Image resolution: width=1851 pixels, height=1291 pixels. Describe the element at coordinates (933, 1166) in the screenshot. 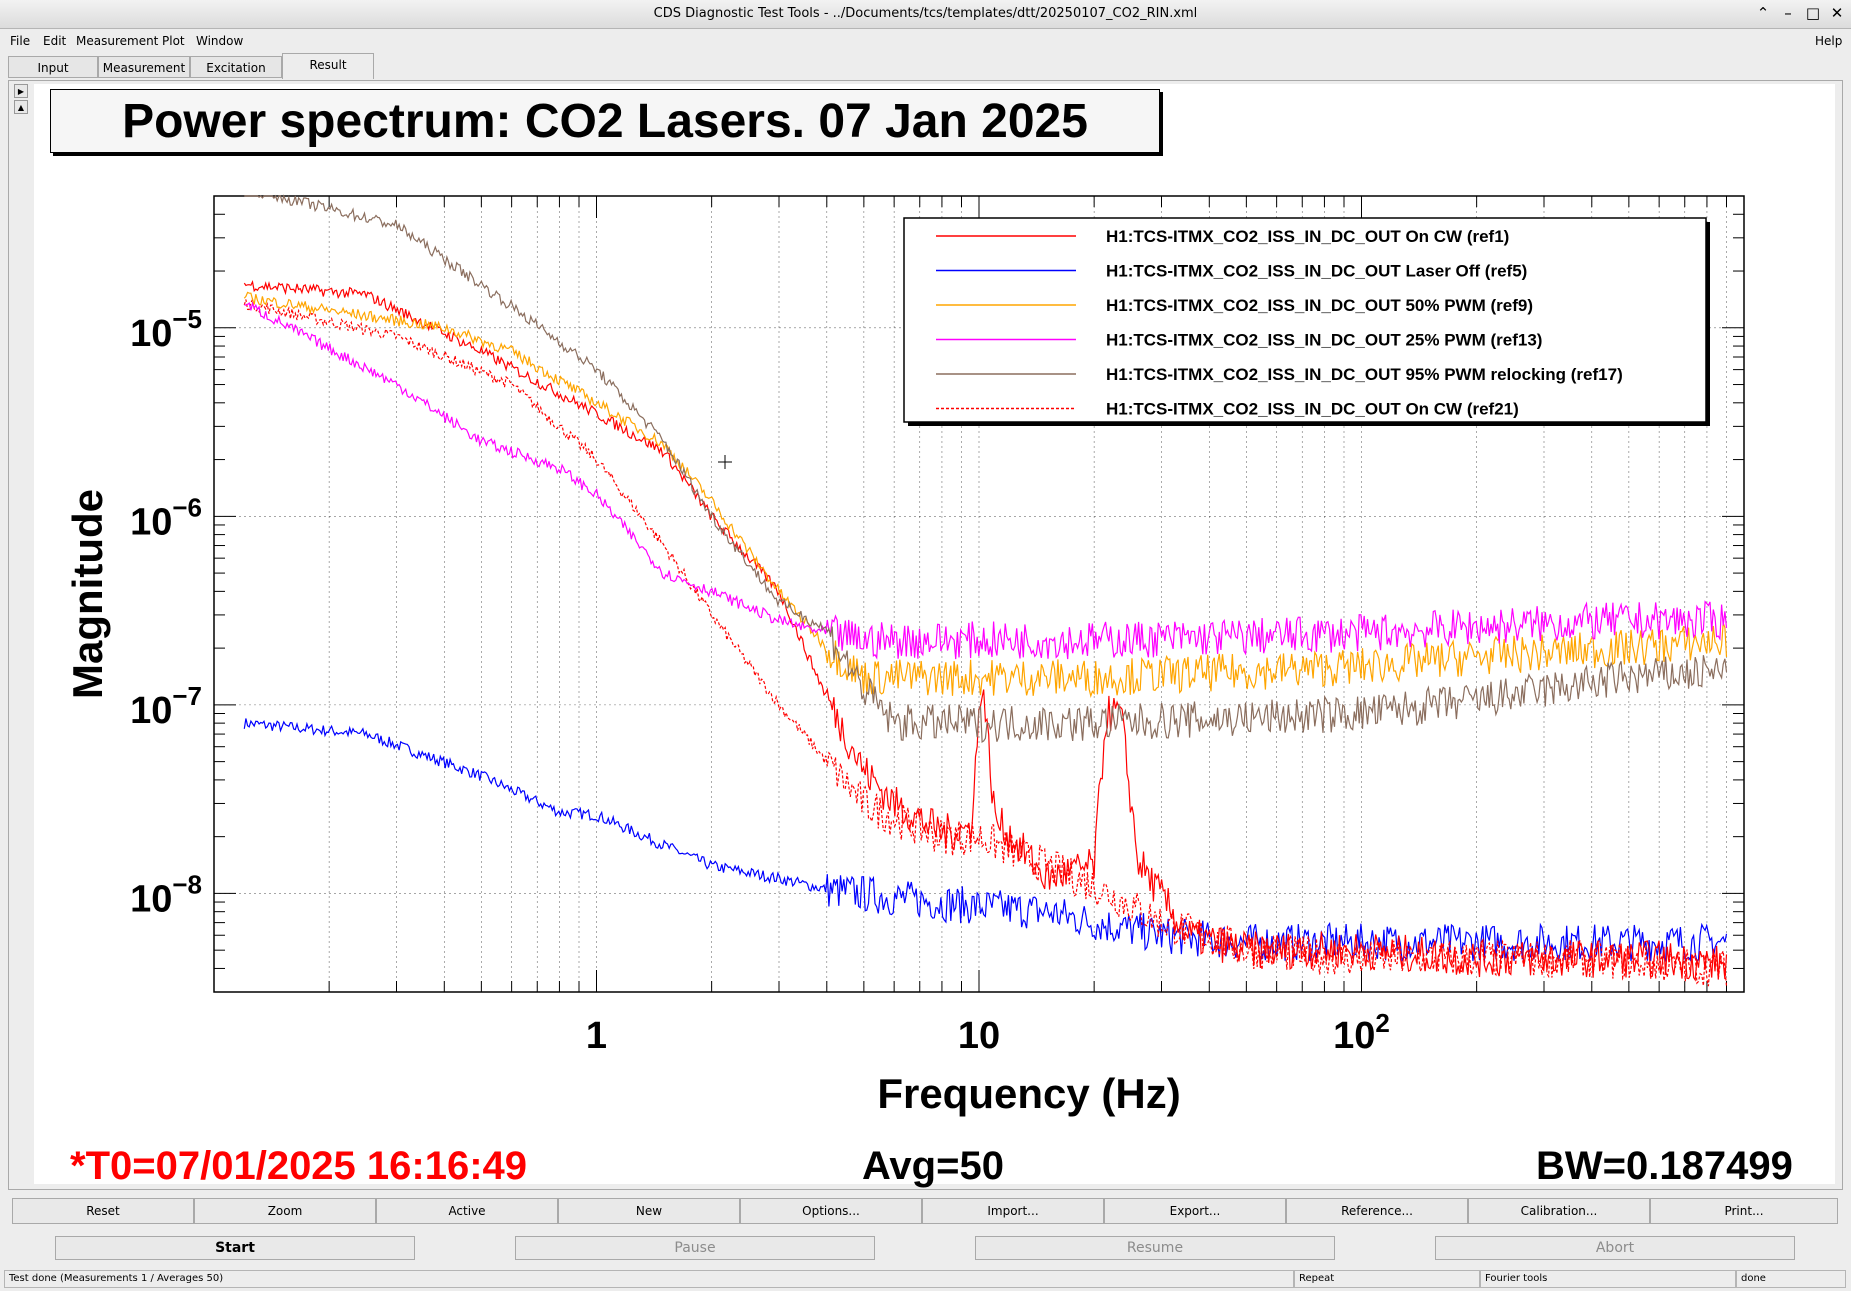

I see `avg-label: Avg=50` at that location.